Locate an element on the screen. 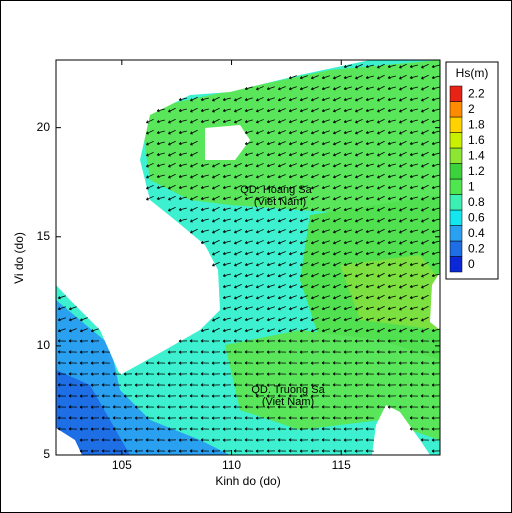 Image resolution: width=512 pixels, height=513 pixels. colorbar-cell is located at coordinates (456, 233).